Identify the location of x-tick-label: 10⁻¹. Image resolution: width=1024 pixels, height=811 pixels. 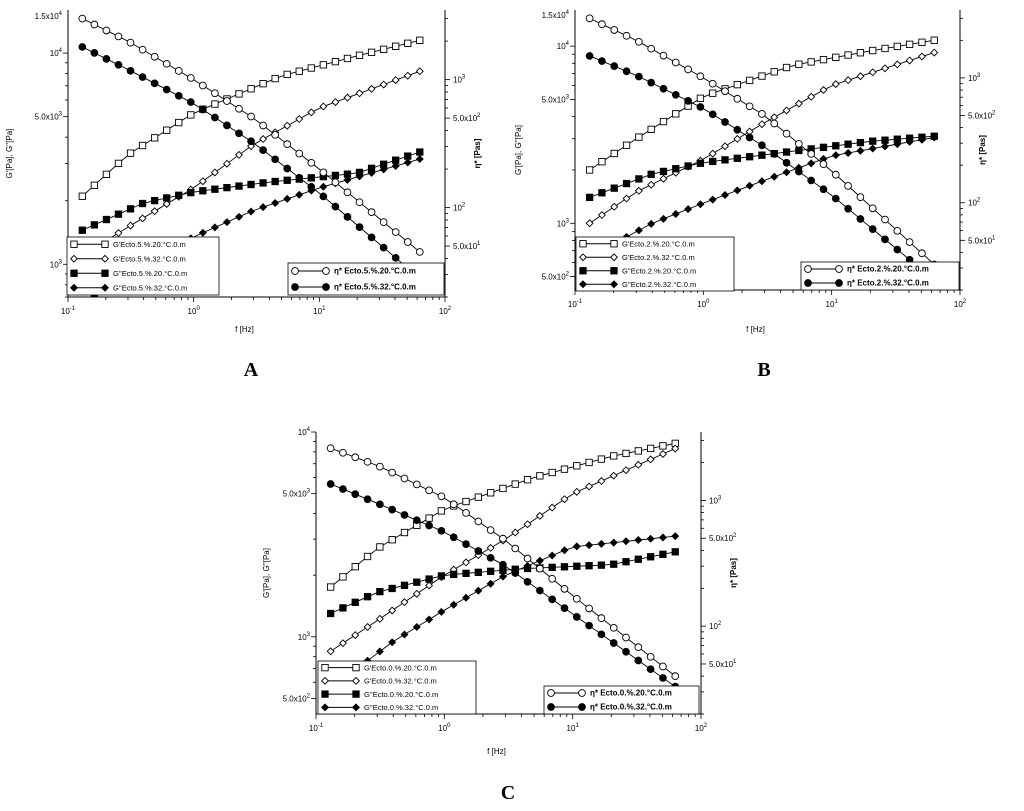
(575, 304).